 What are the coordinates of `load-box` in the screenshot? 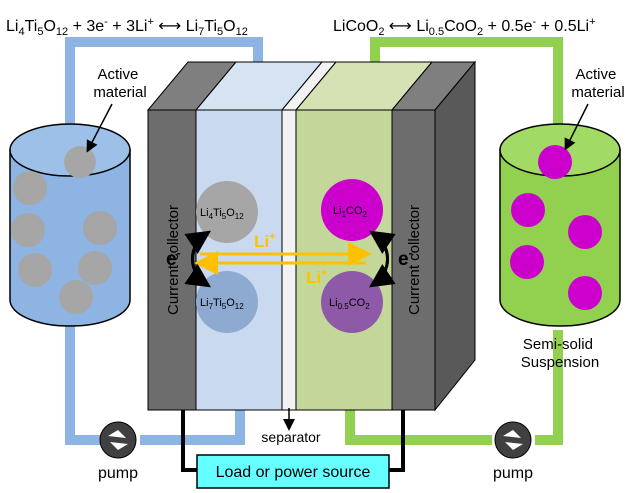 It's located at (293, 471).